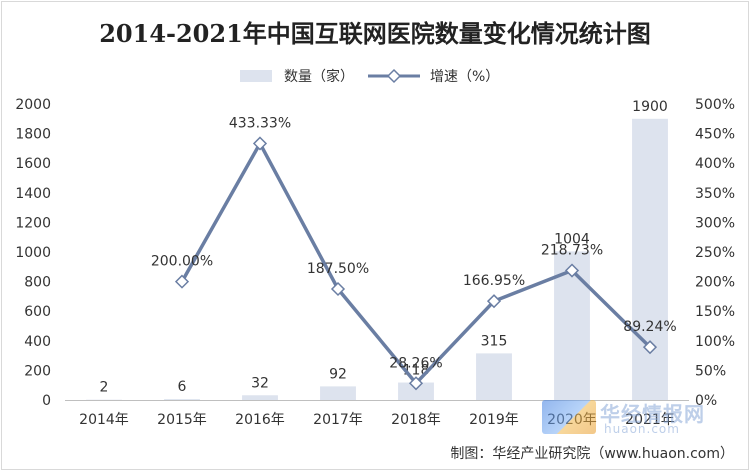 The width and height of the screenshot is (750, 472). Describe the element at coordinates (37, 342) in the screenshot. I see `y-left-tick-label: 400` at that location.